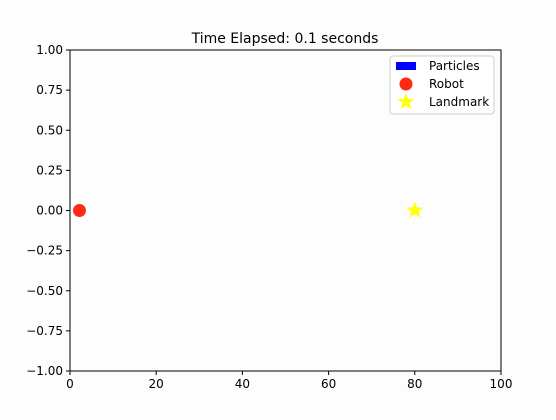 The width and height of the screenshot is (556, 420). Describe the element at coordinates (415, 209) in the screenshot. I see `landmark-point` at that location.